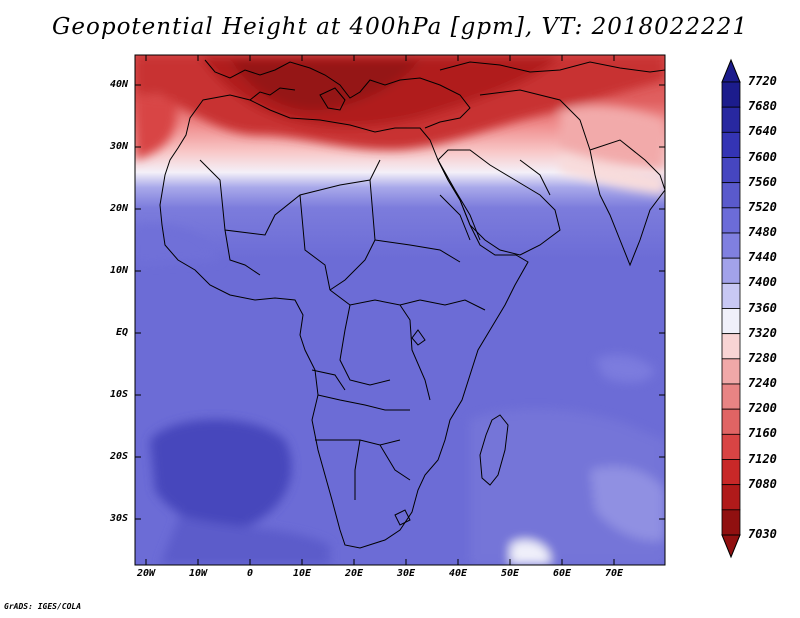 This screenshot has height=618, width=800. Describe the element at coordinates (406, 573) in the screenshot. I see `lon-label: 30E` at that location.